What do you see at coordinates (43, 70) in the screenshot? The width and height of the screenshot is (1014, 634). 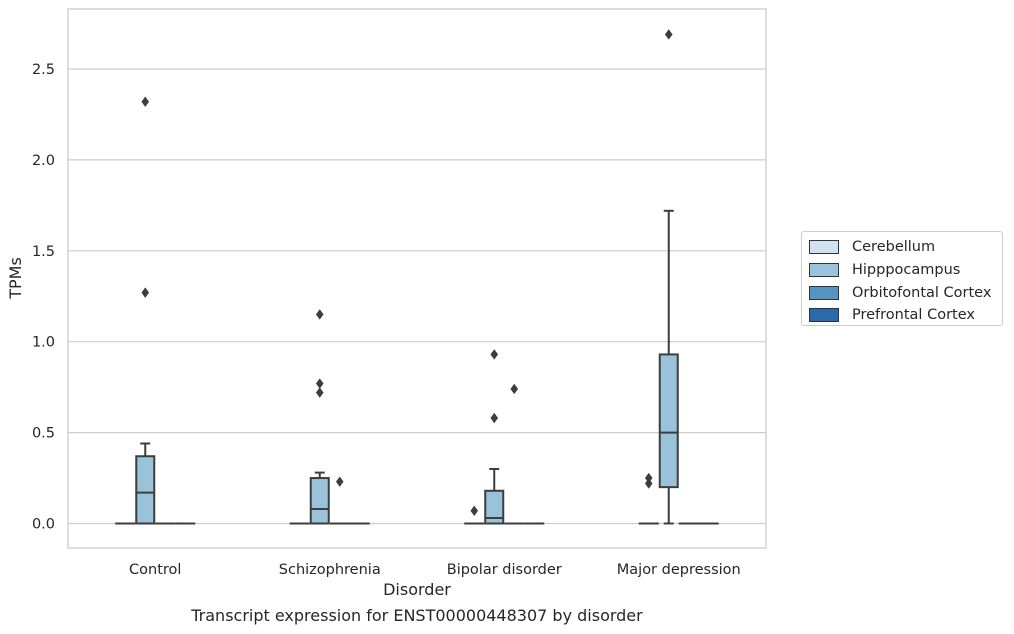 I see `y-tick-label: 2.5` at bounding box center [43, 70].